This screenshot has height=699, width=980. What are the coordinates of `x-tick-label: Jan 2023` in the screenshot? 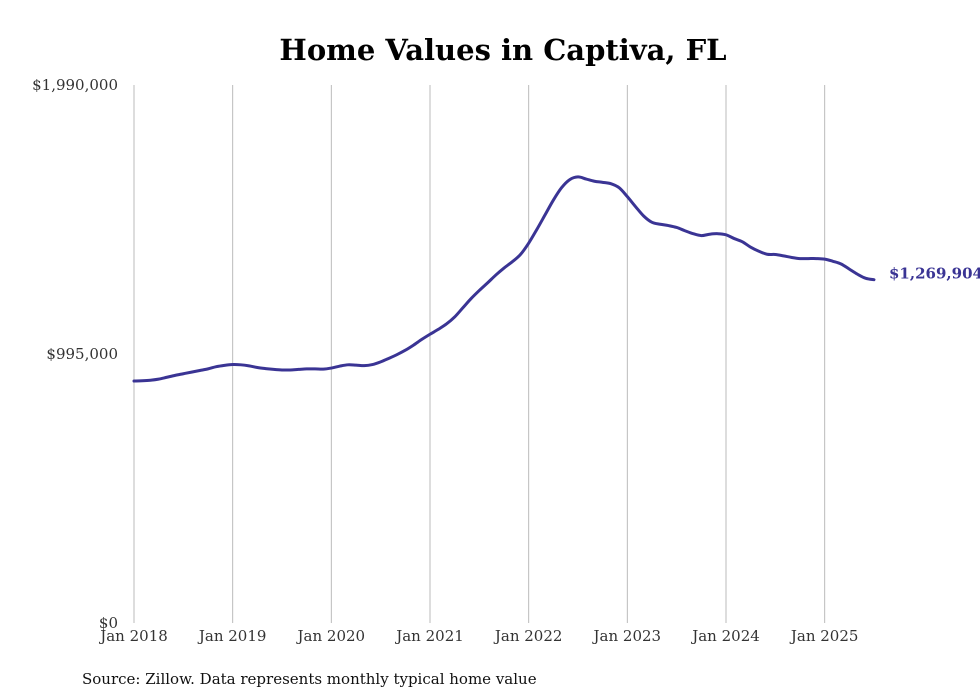 It's located at (627, 636).